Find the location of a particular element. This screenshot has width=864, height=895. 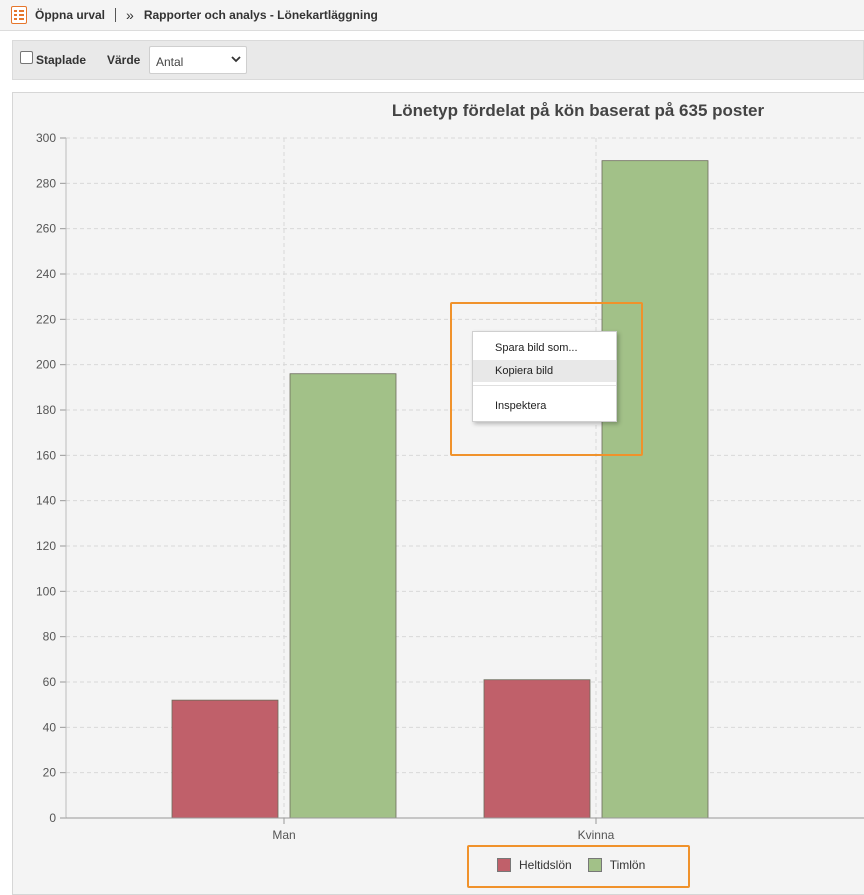

x-tick-label: Man is located at coordinates (283, 835).